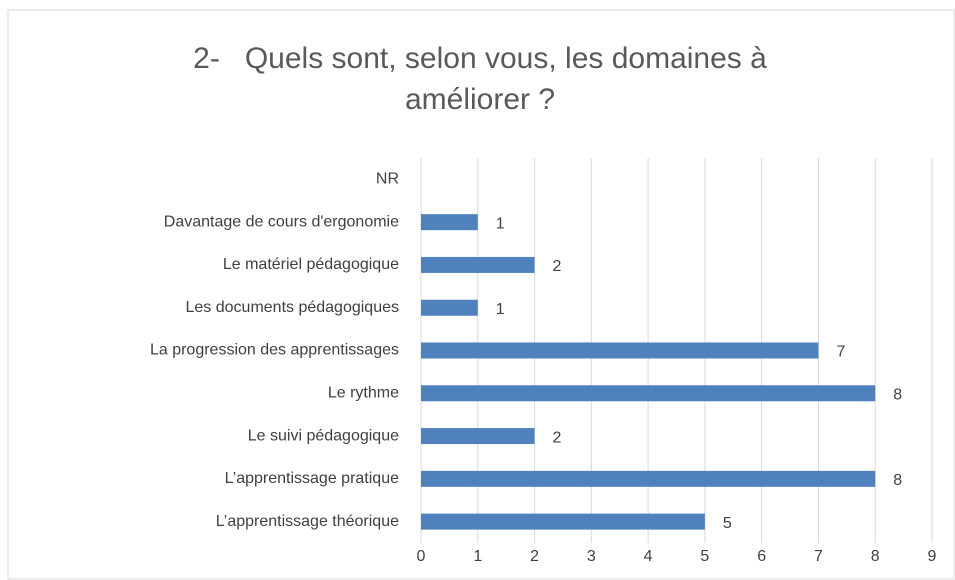  I want to click on y-tick-label: L’apprentissage pratique, so click(312, 478).